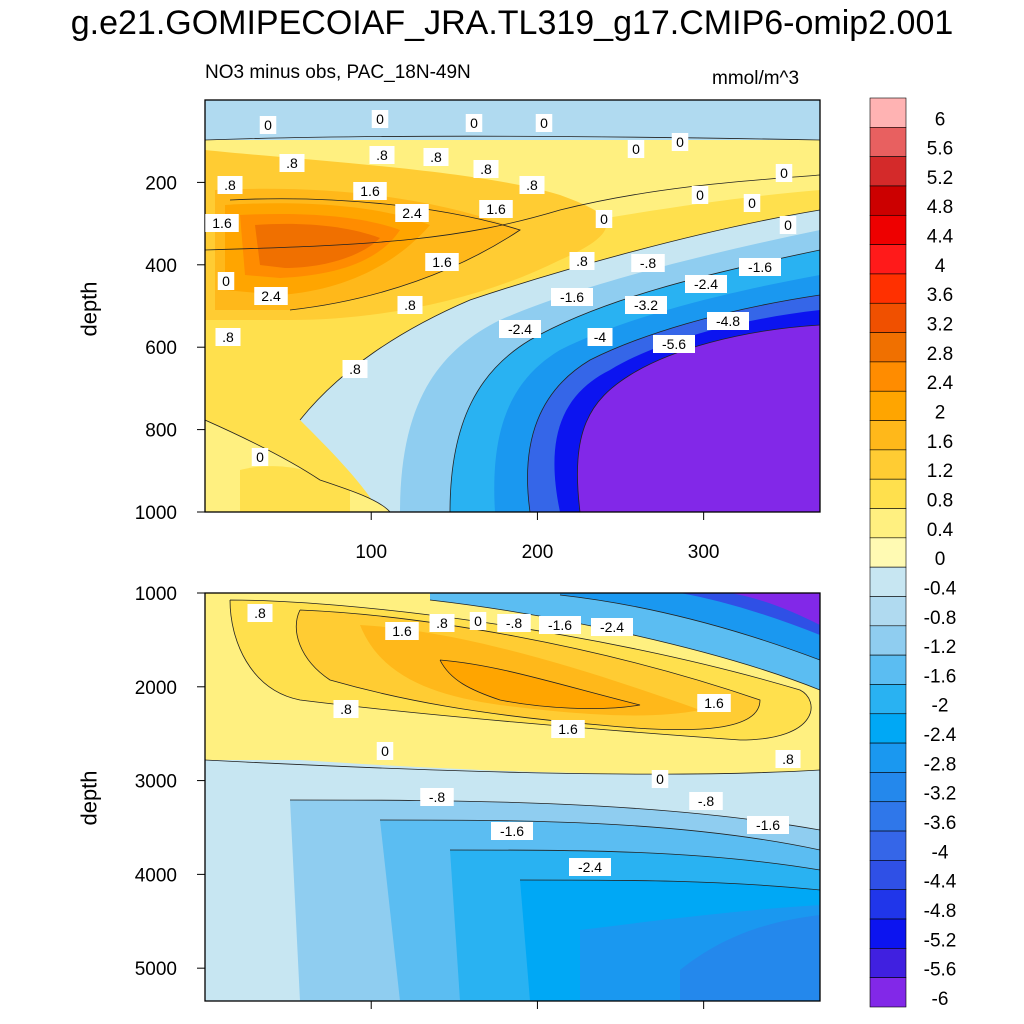  I want to click on colorbar-label: -1.2, so click(940, 647).